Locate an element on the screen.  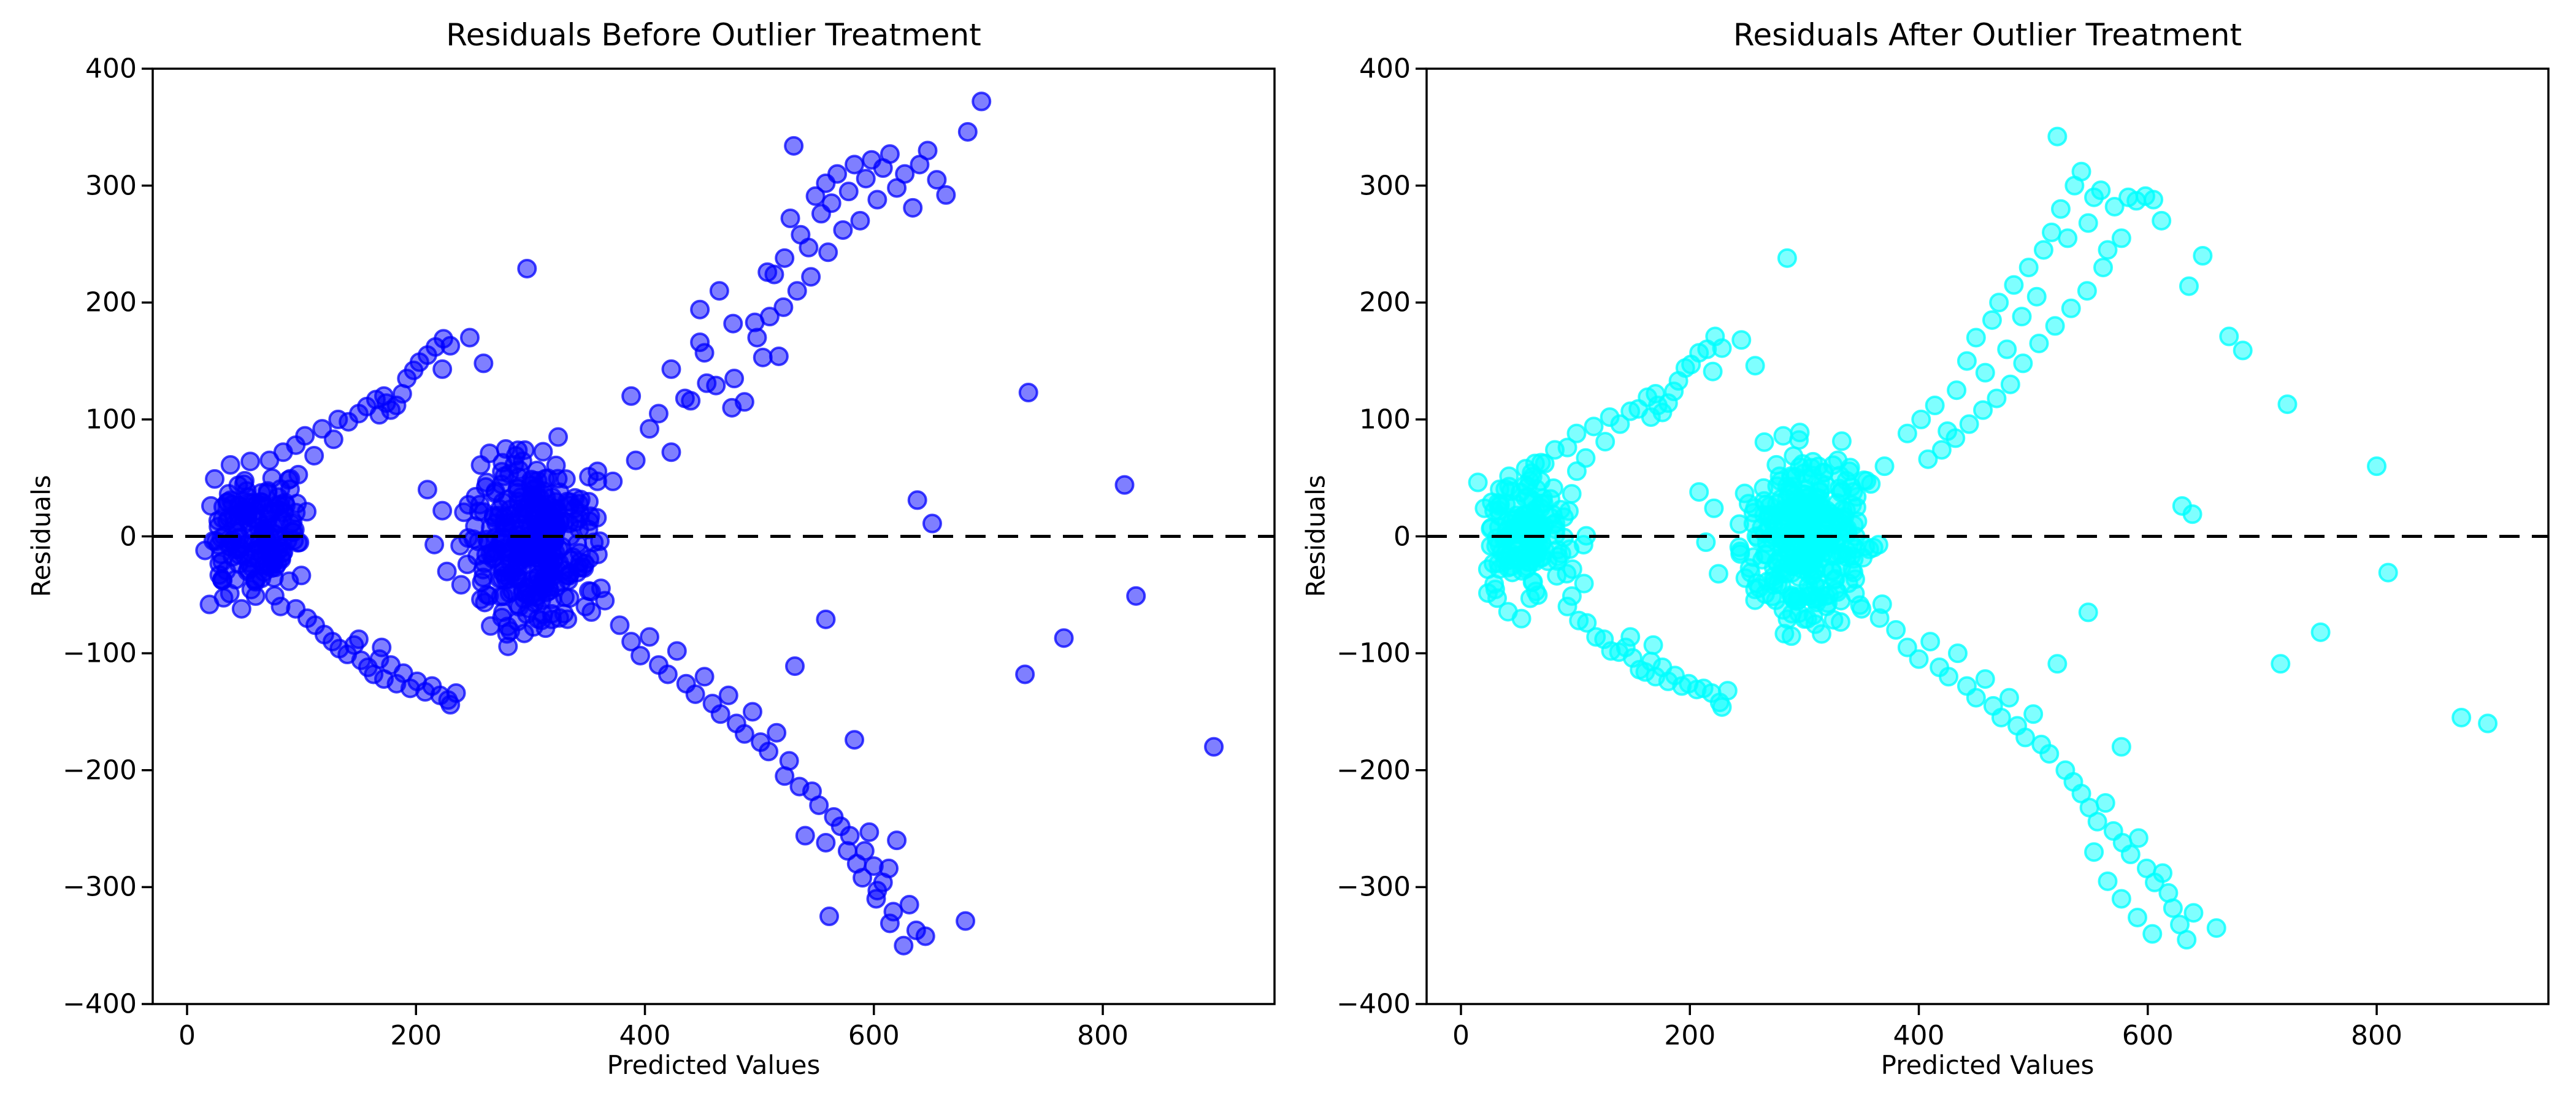
x-tick-label: 400 is located at coordinates (1919, 1035).